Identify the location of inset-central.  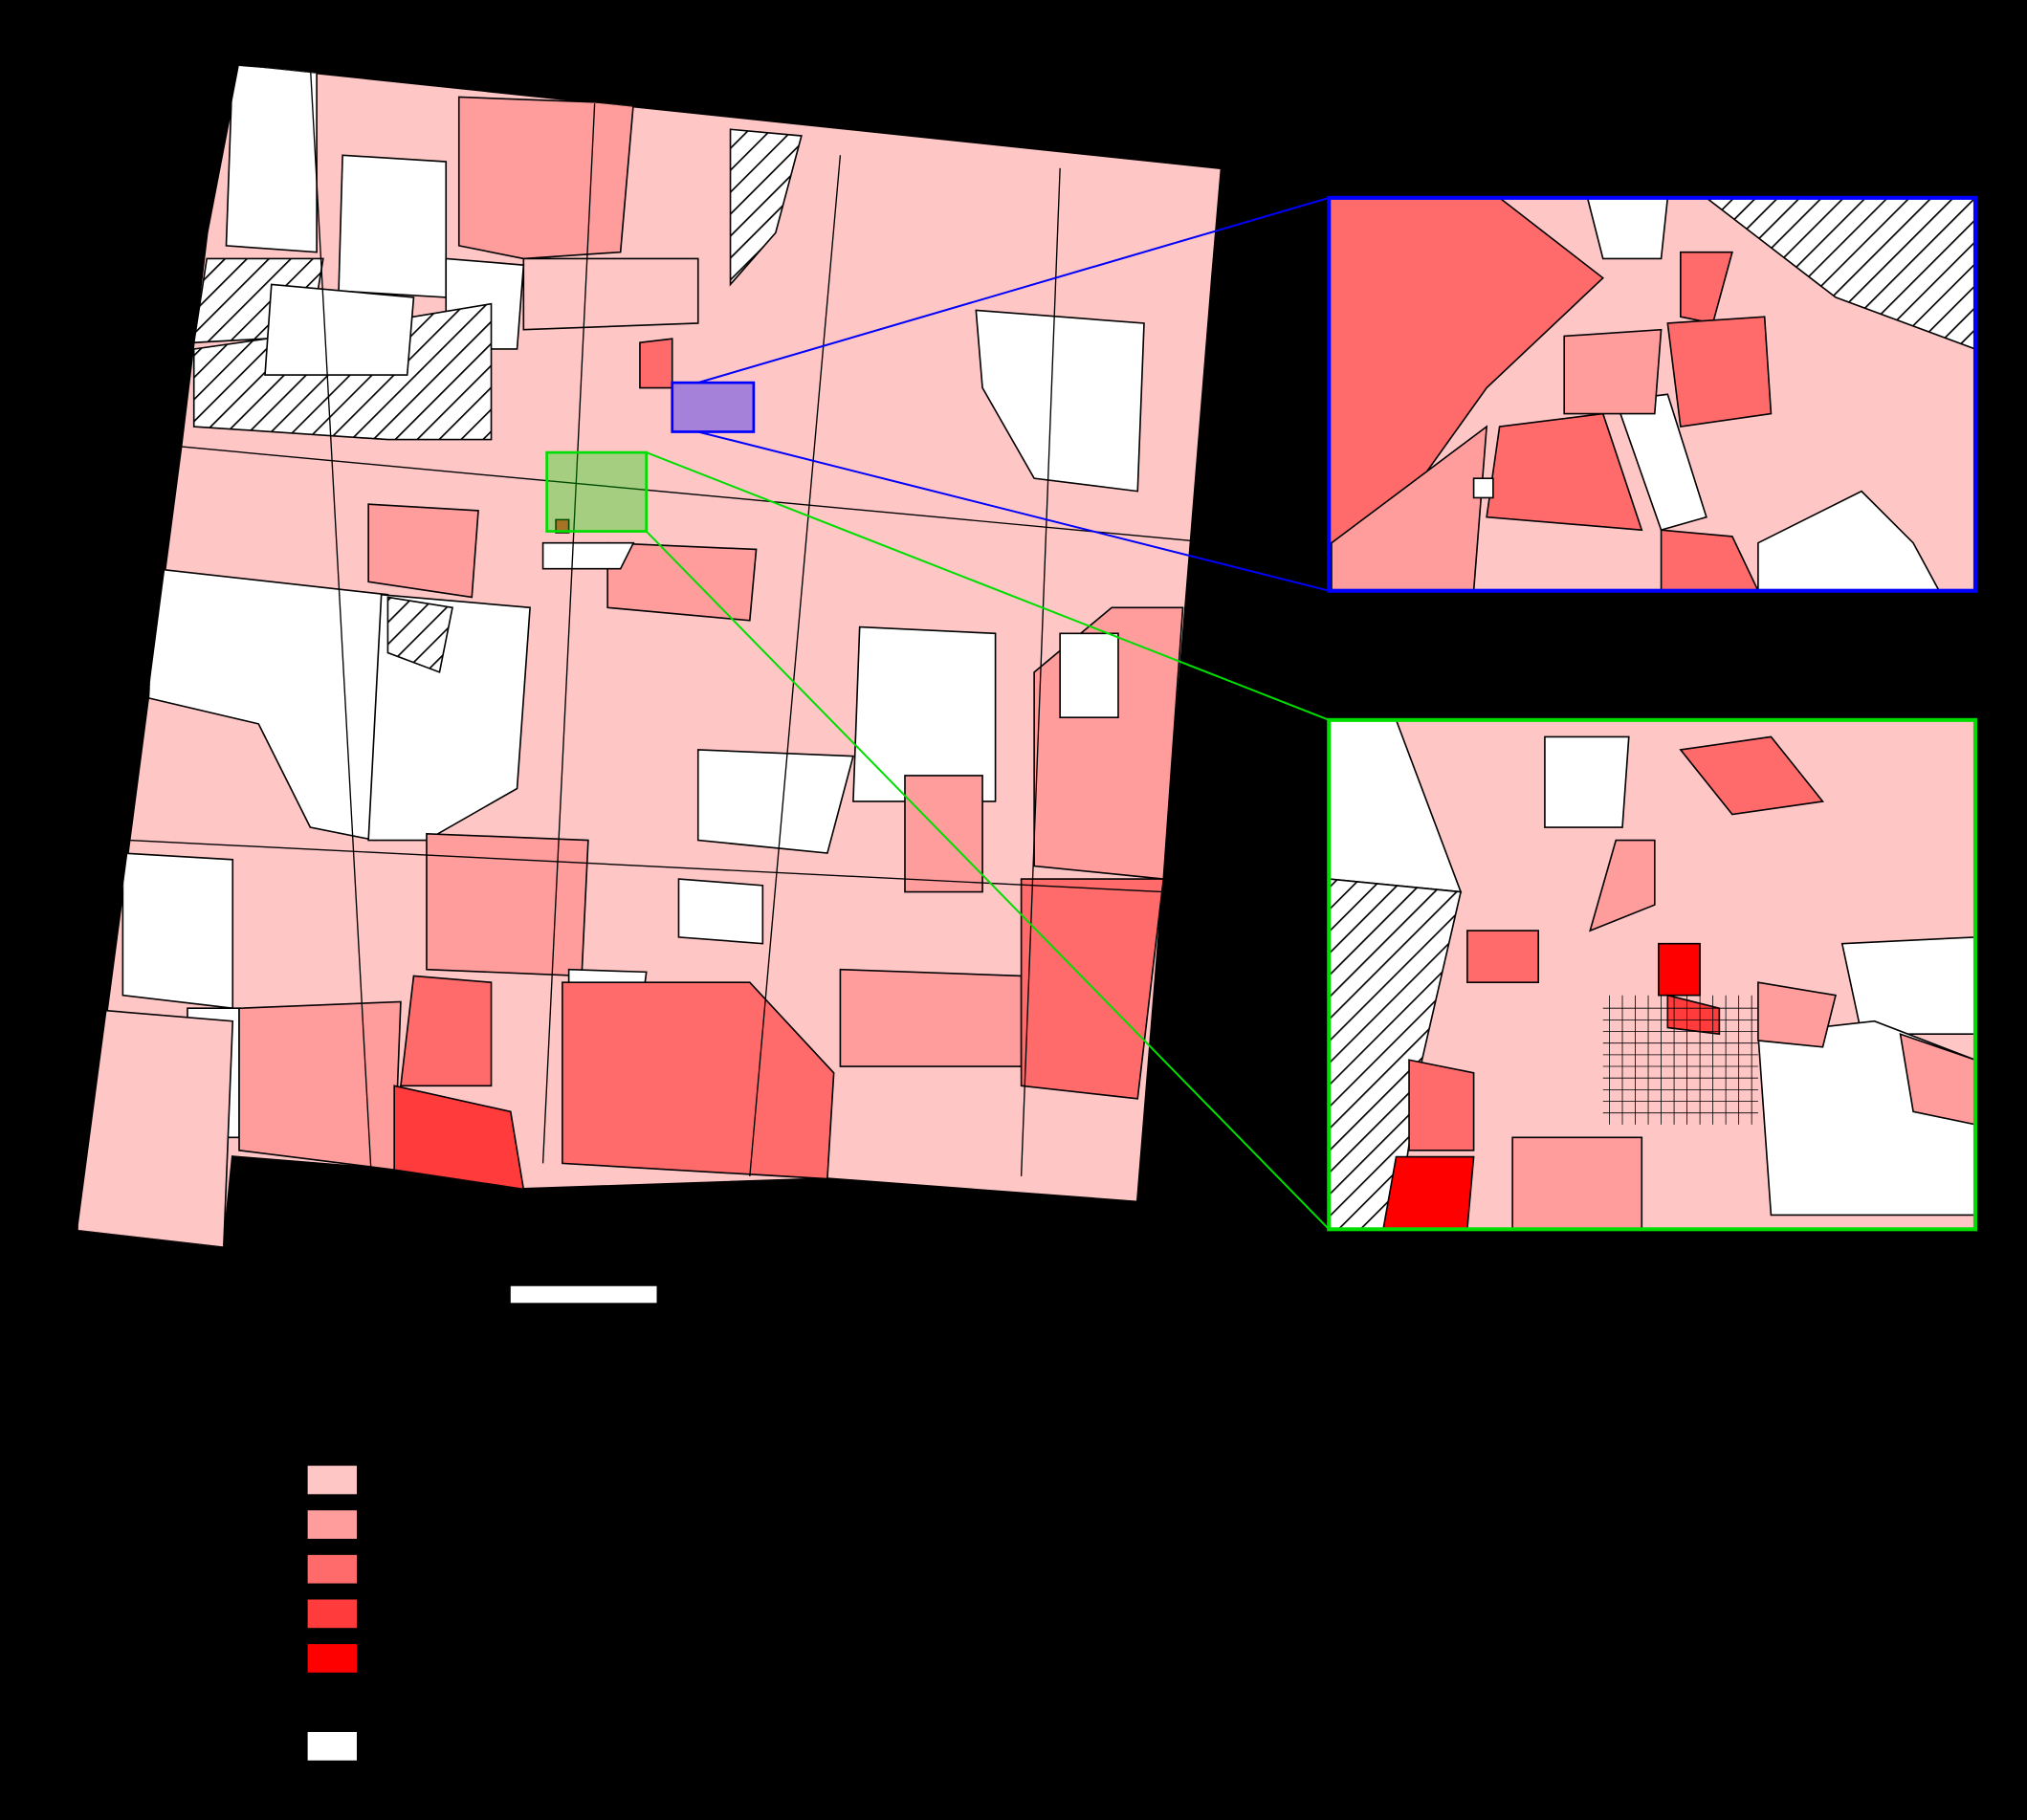
(1652, 975).